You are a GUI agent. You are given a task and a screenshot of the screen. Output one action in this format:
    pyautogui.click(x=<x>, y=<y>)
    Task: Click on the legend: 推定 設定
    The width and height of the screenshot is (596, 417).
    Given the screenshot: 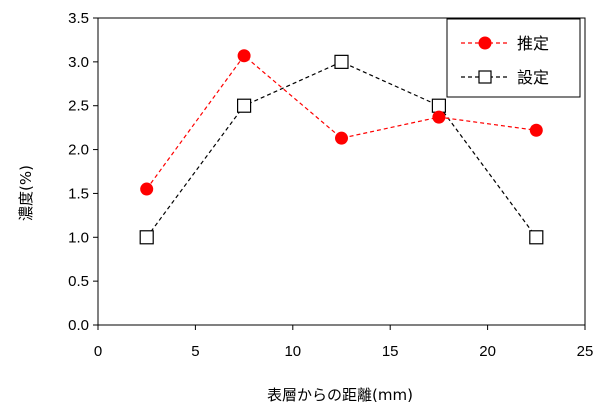 What is the action you would take?
    pyautogui.click(x=513, y=58)
    